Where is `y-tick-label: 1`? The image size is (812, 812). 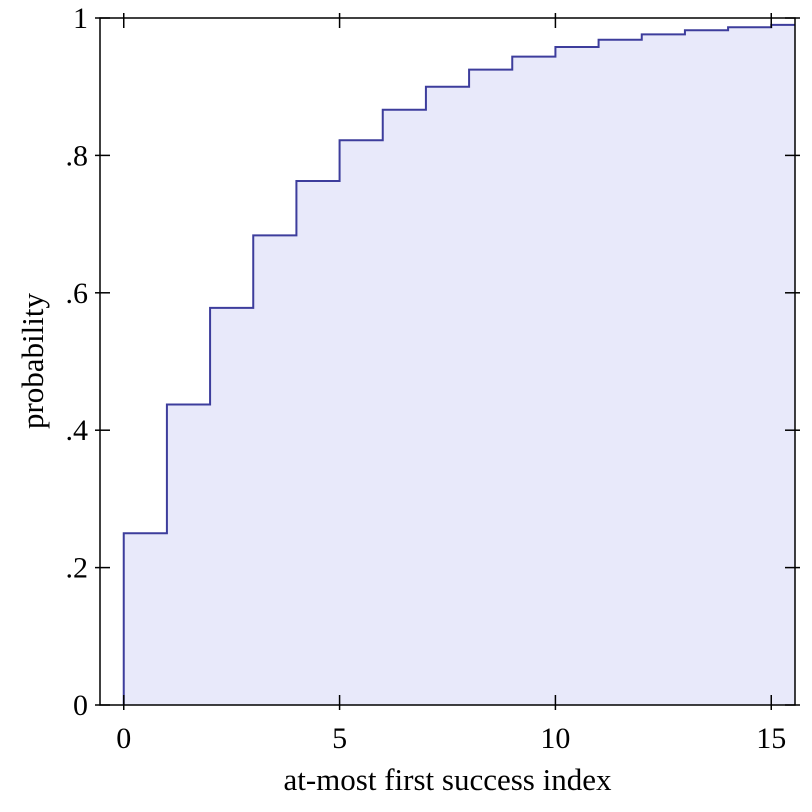
y-tick-label: 1 is located at coordinates (80, 18).